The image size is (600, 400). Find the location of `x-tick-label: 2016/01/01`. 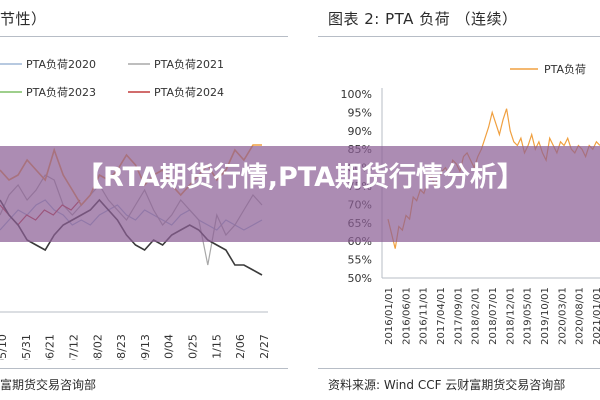

x-tick-label: 2016/01/01 is located at coordinates (389, 316).